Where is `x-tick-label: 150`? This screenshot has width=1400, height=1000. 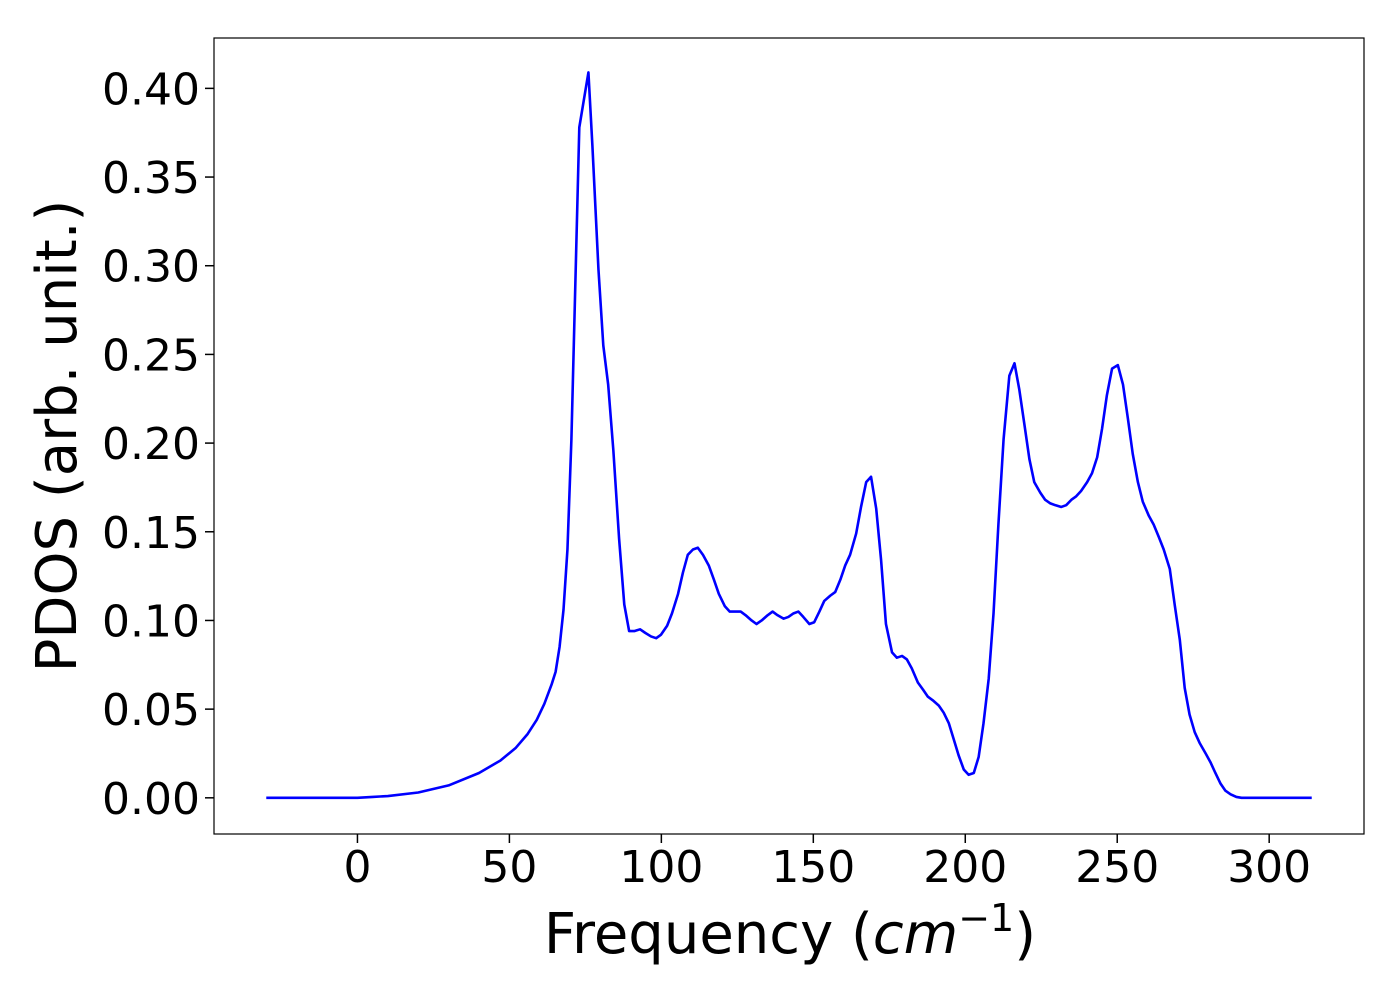 x-tick-label: 150 is located at coordinates (813, 867).